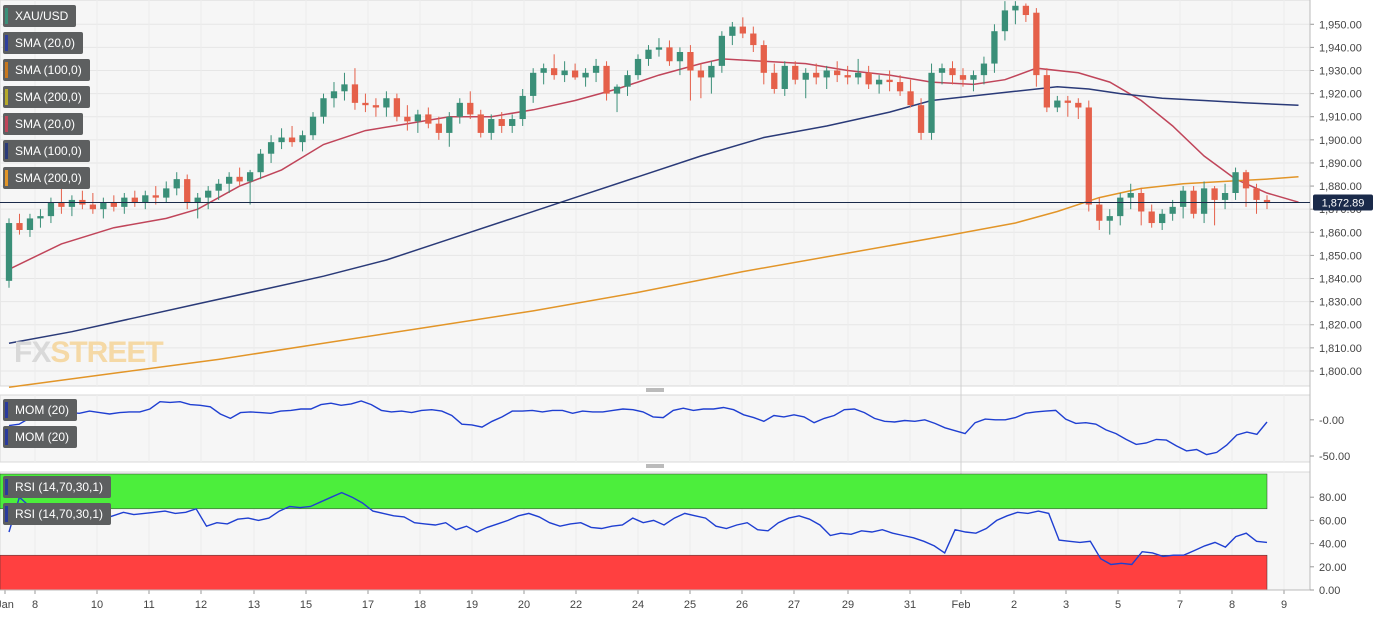  Describe the element at coordinates (46, 178) in the screenshot. I see `legend-sma-200-b: SMA (200,0)` at that location.